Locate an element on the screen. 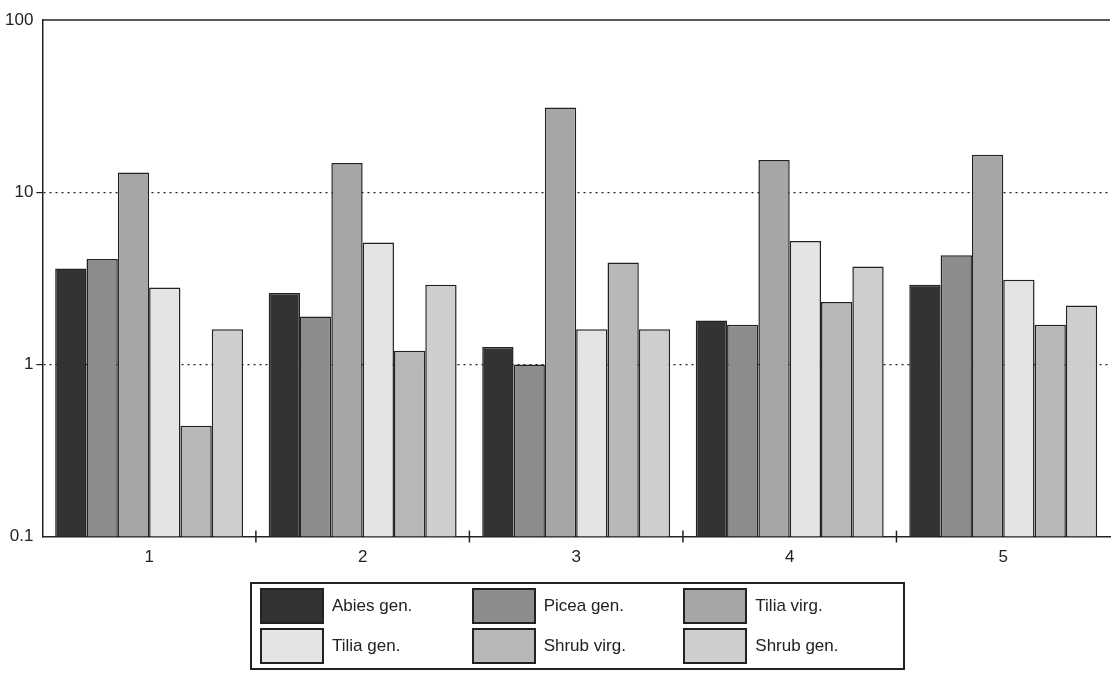 This screenshot has width=1118, height=688. legend-label: Shrub gen. is located at coordinates (797, 646).